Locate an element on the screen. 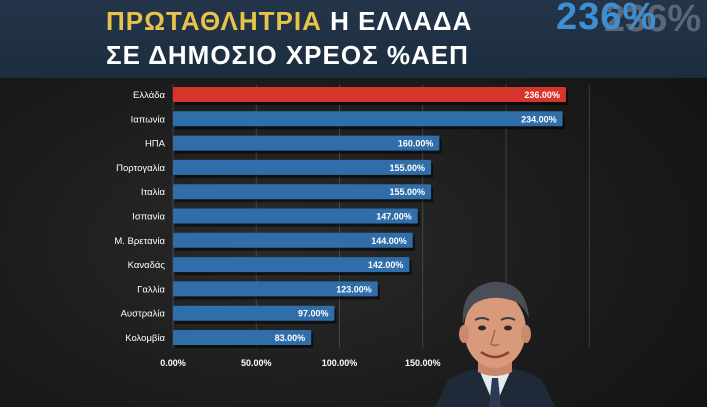  title-rest: Η ΕΛΛΑΔΑ is located at coordinates (397, 21).